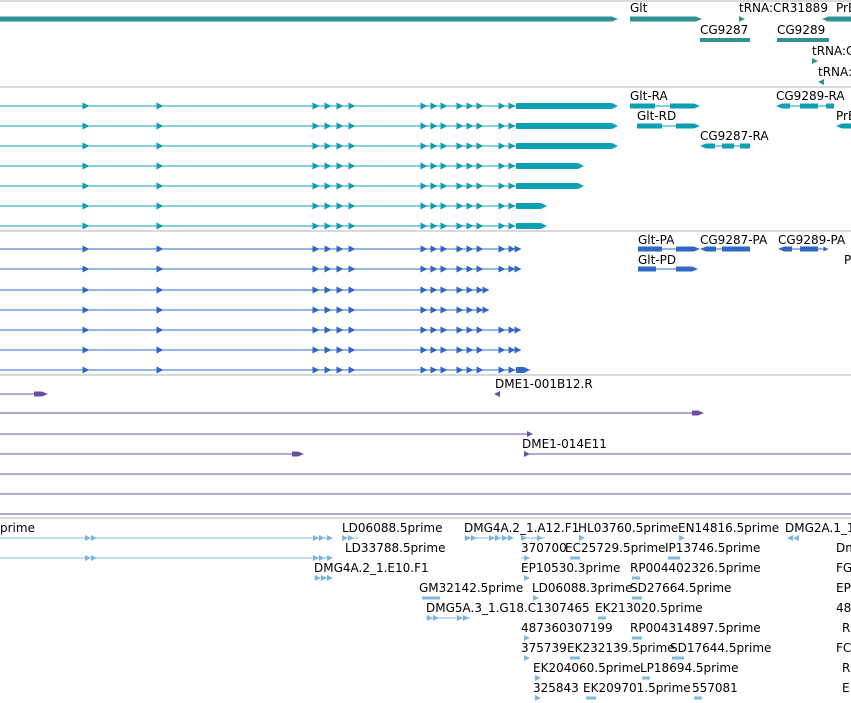  What do you see at coordinates (831, 51) in the screenshot?
I see `gene-label: tRNA:C` at bounding box center [831, 51].